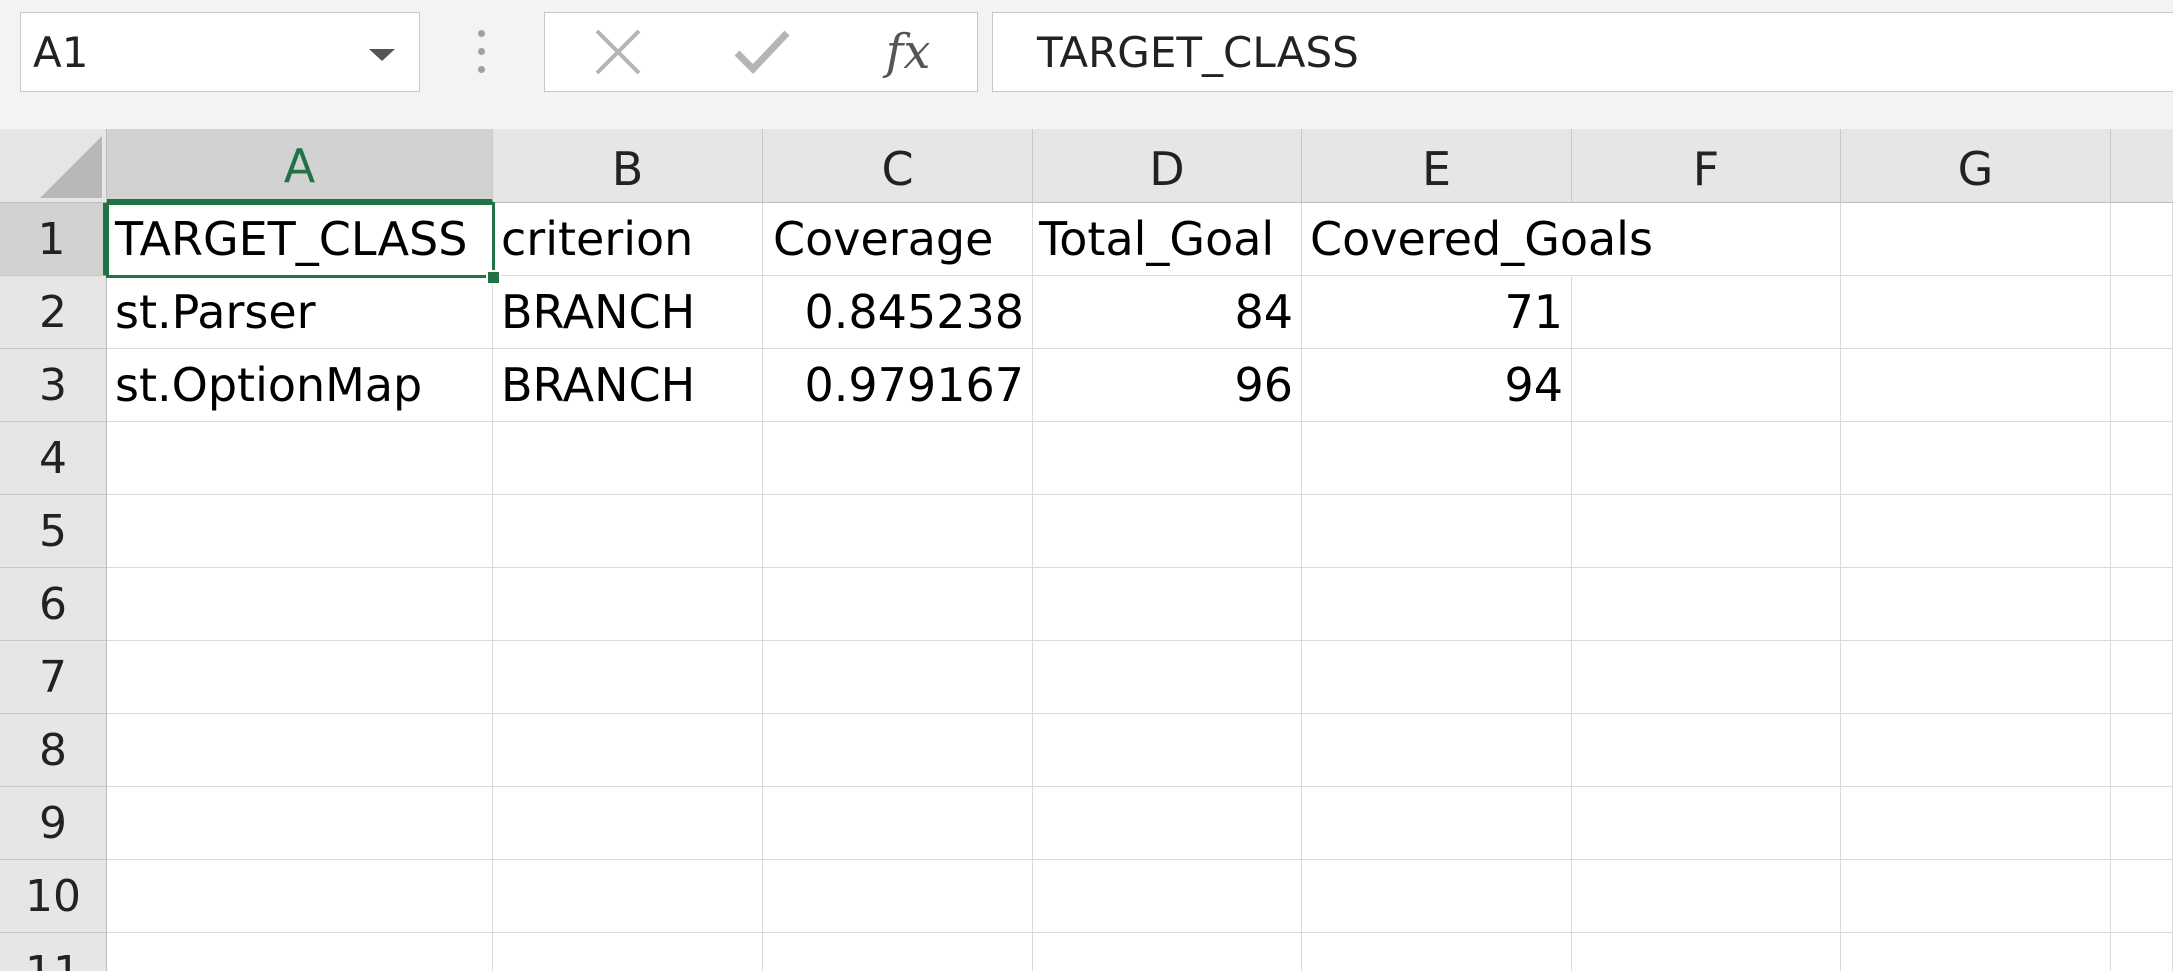 Image resolution: width=2173 pixels, height=971 pixels. What do you see at coordinates (2142, 604) in the screenshot?
I see `cell-h6` at bounding box center [2142, 604].